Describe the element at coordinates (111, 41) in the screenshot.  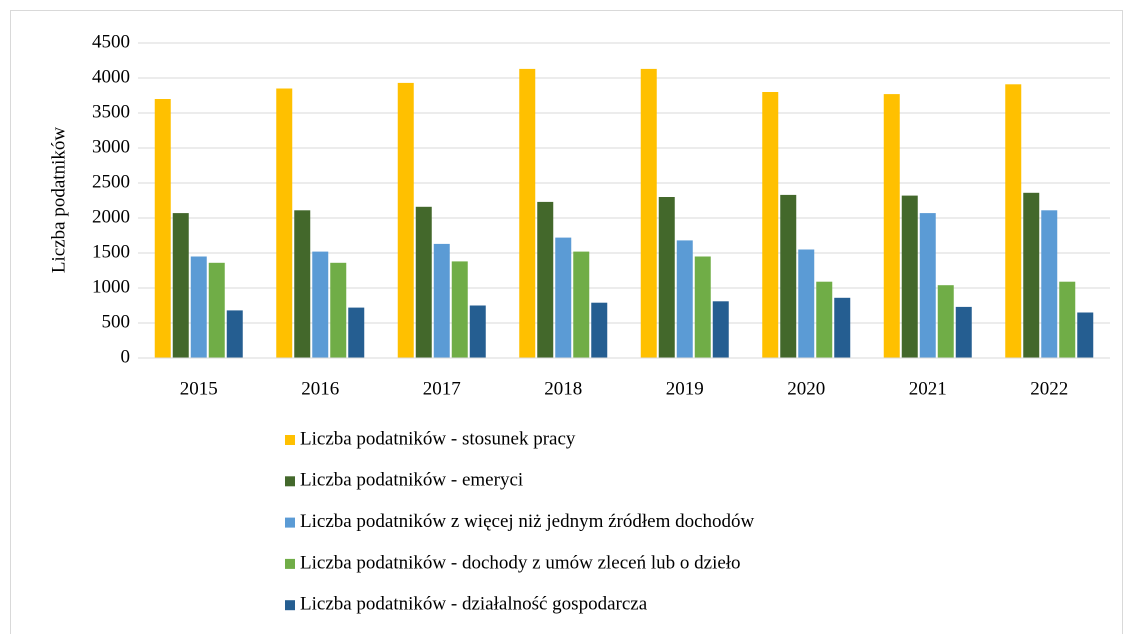
I see `y-tick-label: 4500` at that location.